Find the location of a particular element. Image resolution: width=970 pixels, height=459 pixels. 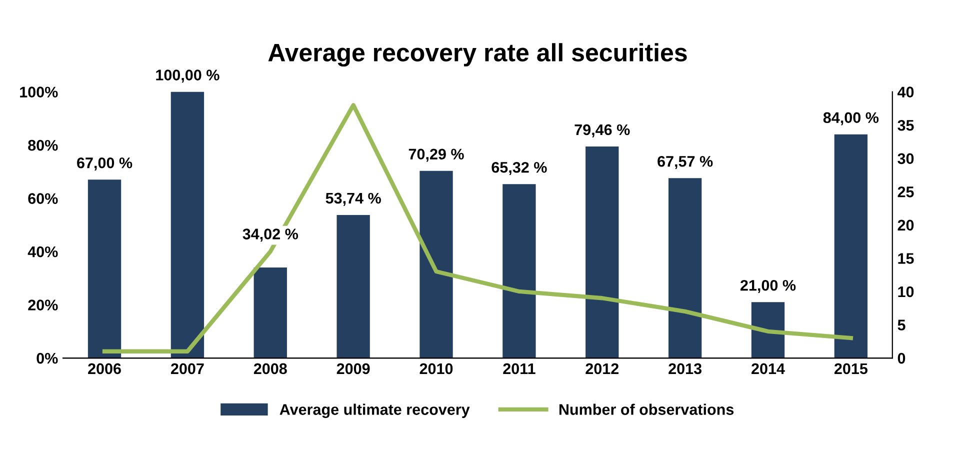

data-label: 100,00 % is located at coordinates (188, 76).